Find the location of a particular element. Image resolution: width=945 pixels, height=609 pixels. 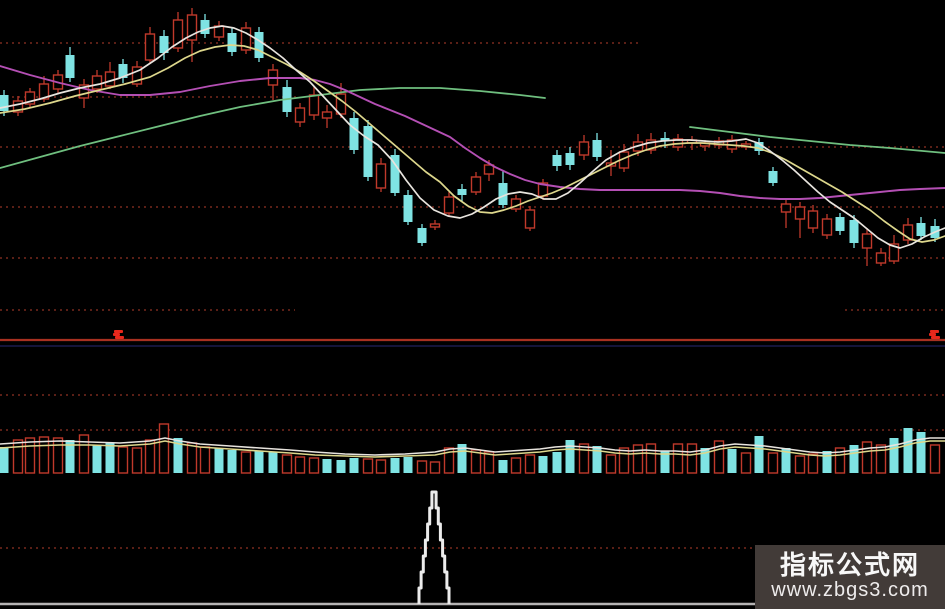

watermark-url: www.zbgs3.com is located at coordinates (850, 590).